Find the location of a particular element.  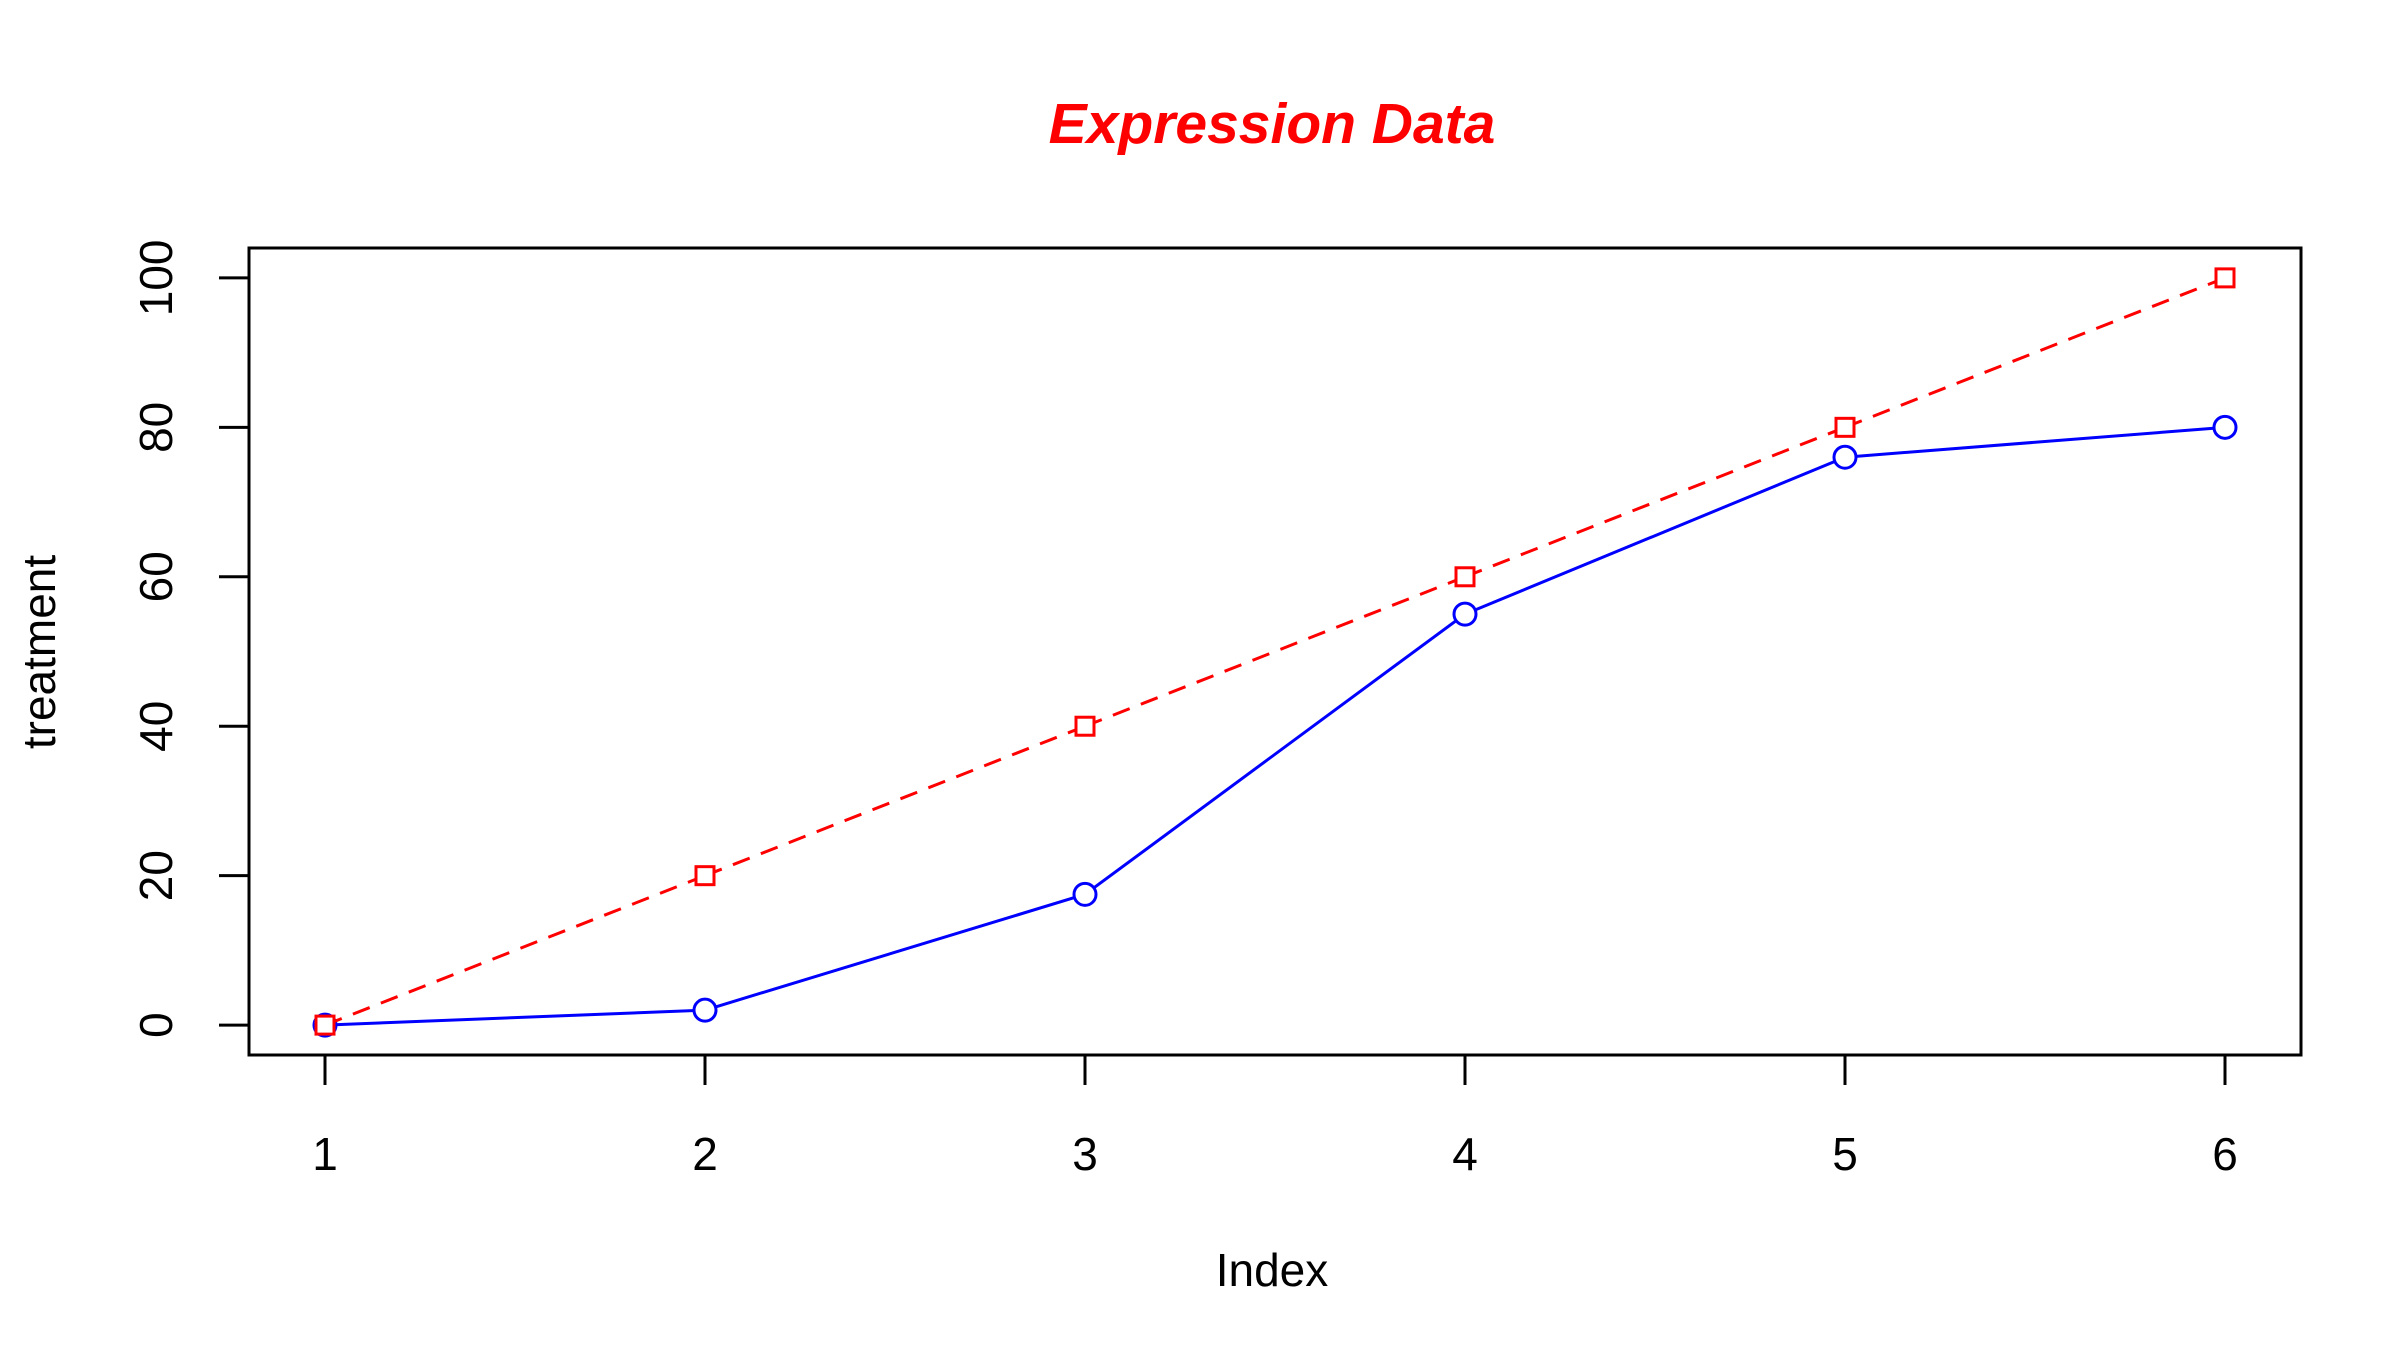

y-tick-label: 40 is located at coordinates (156, 726).